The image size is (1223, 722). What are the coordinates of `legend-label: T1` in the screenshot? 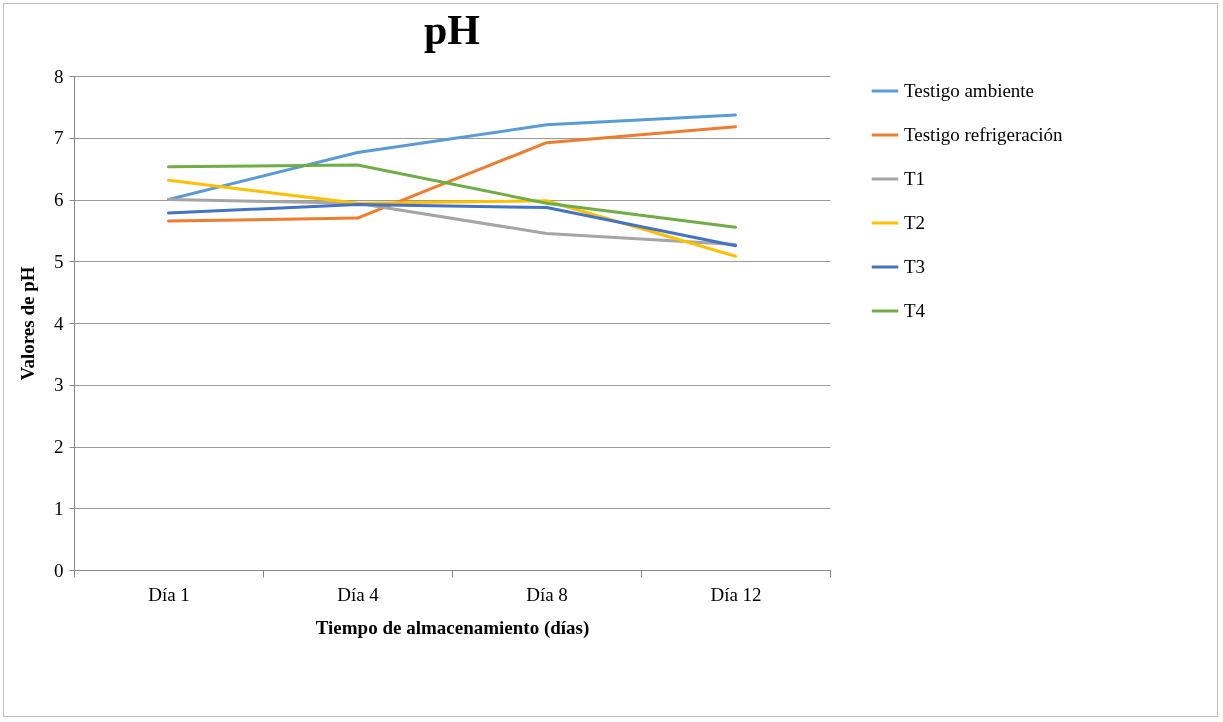 It's located at (915, 178).